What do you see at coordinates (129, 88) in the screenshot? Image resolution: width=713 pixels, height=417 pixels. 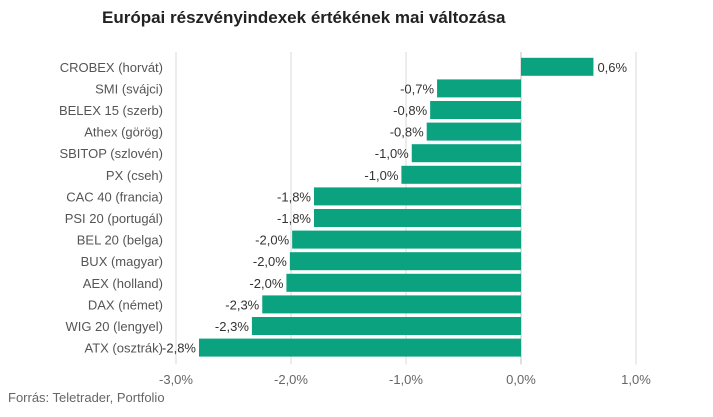 I see `category-label: SMI (svájci)` at bounding box center [129, 88].